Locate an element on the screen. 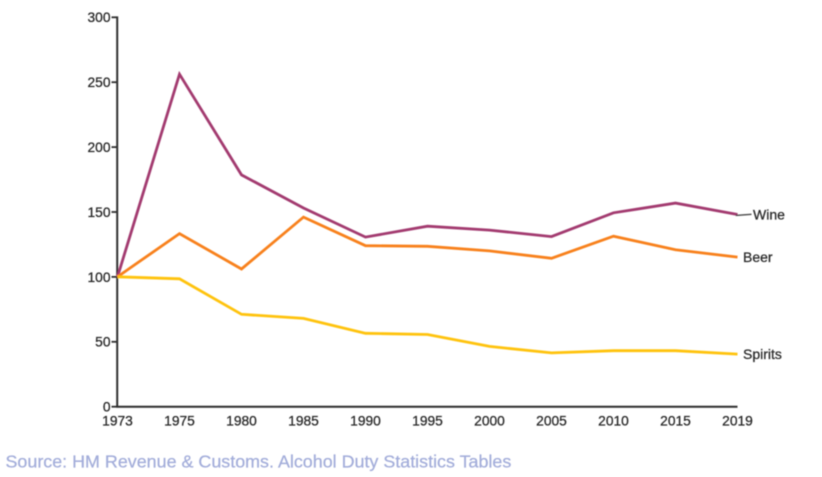 The width and height of the screenshot is (822, 477). svg-text: 1995 is located at coordinates (427, 421).